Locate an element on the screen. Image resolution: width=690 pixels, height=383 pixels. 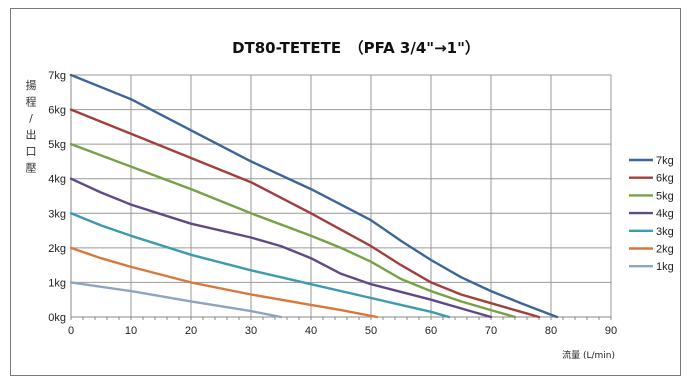
y-axis-label-char: 口 is located at coordinates (31, 151).